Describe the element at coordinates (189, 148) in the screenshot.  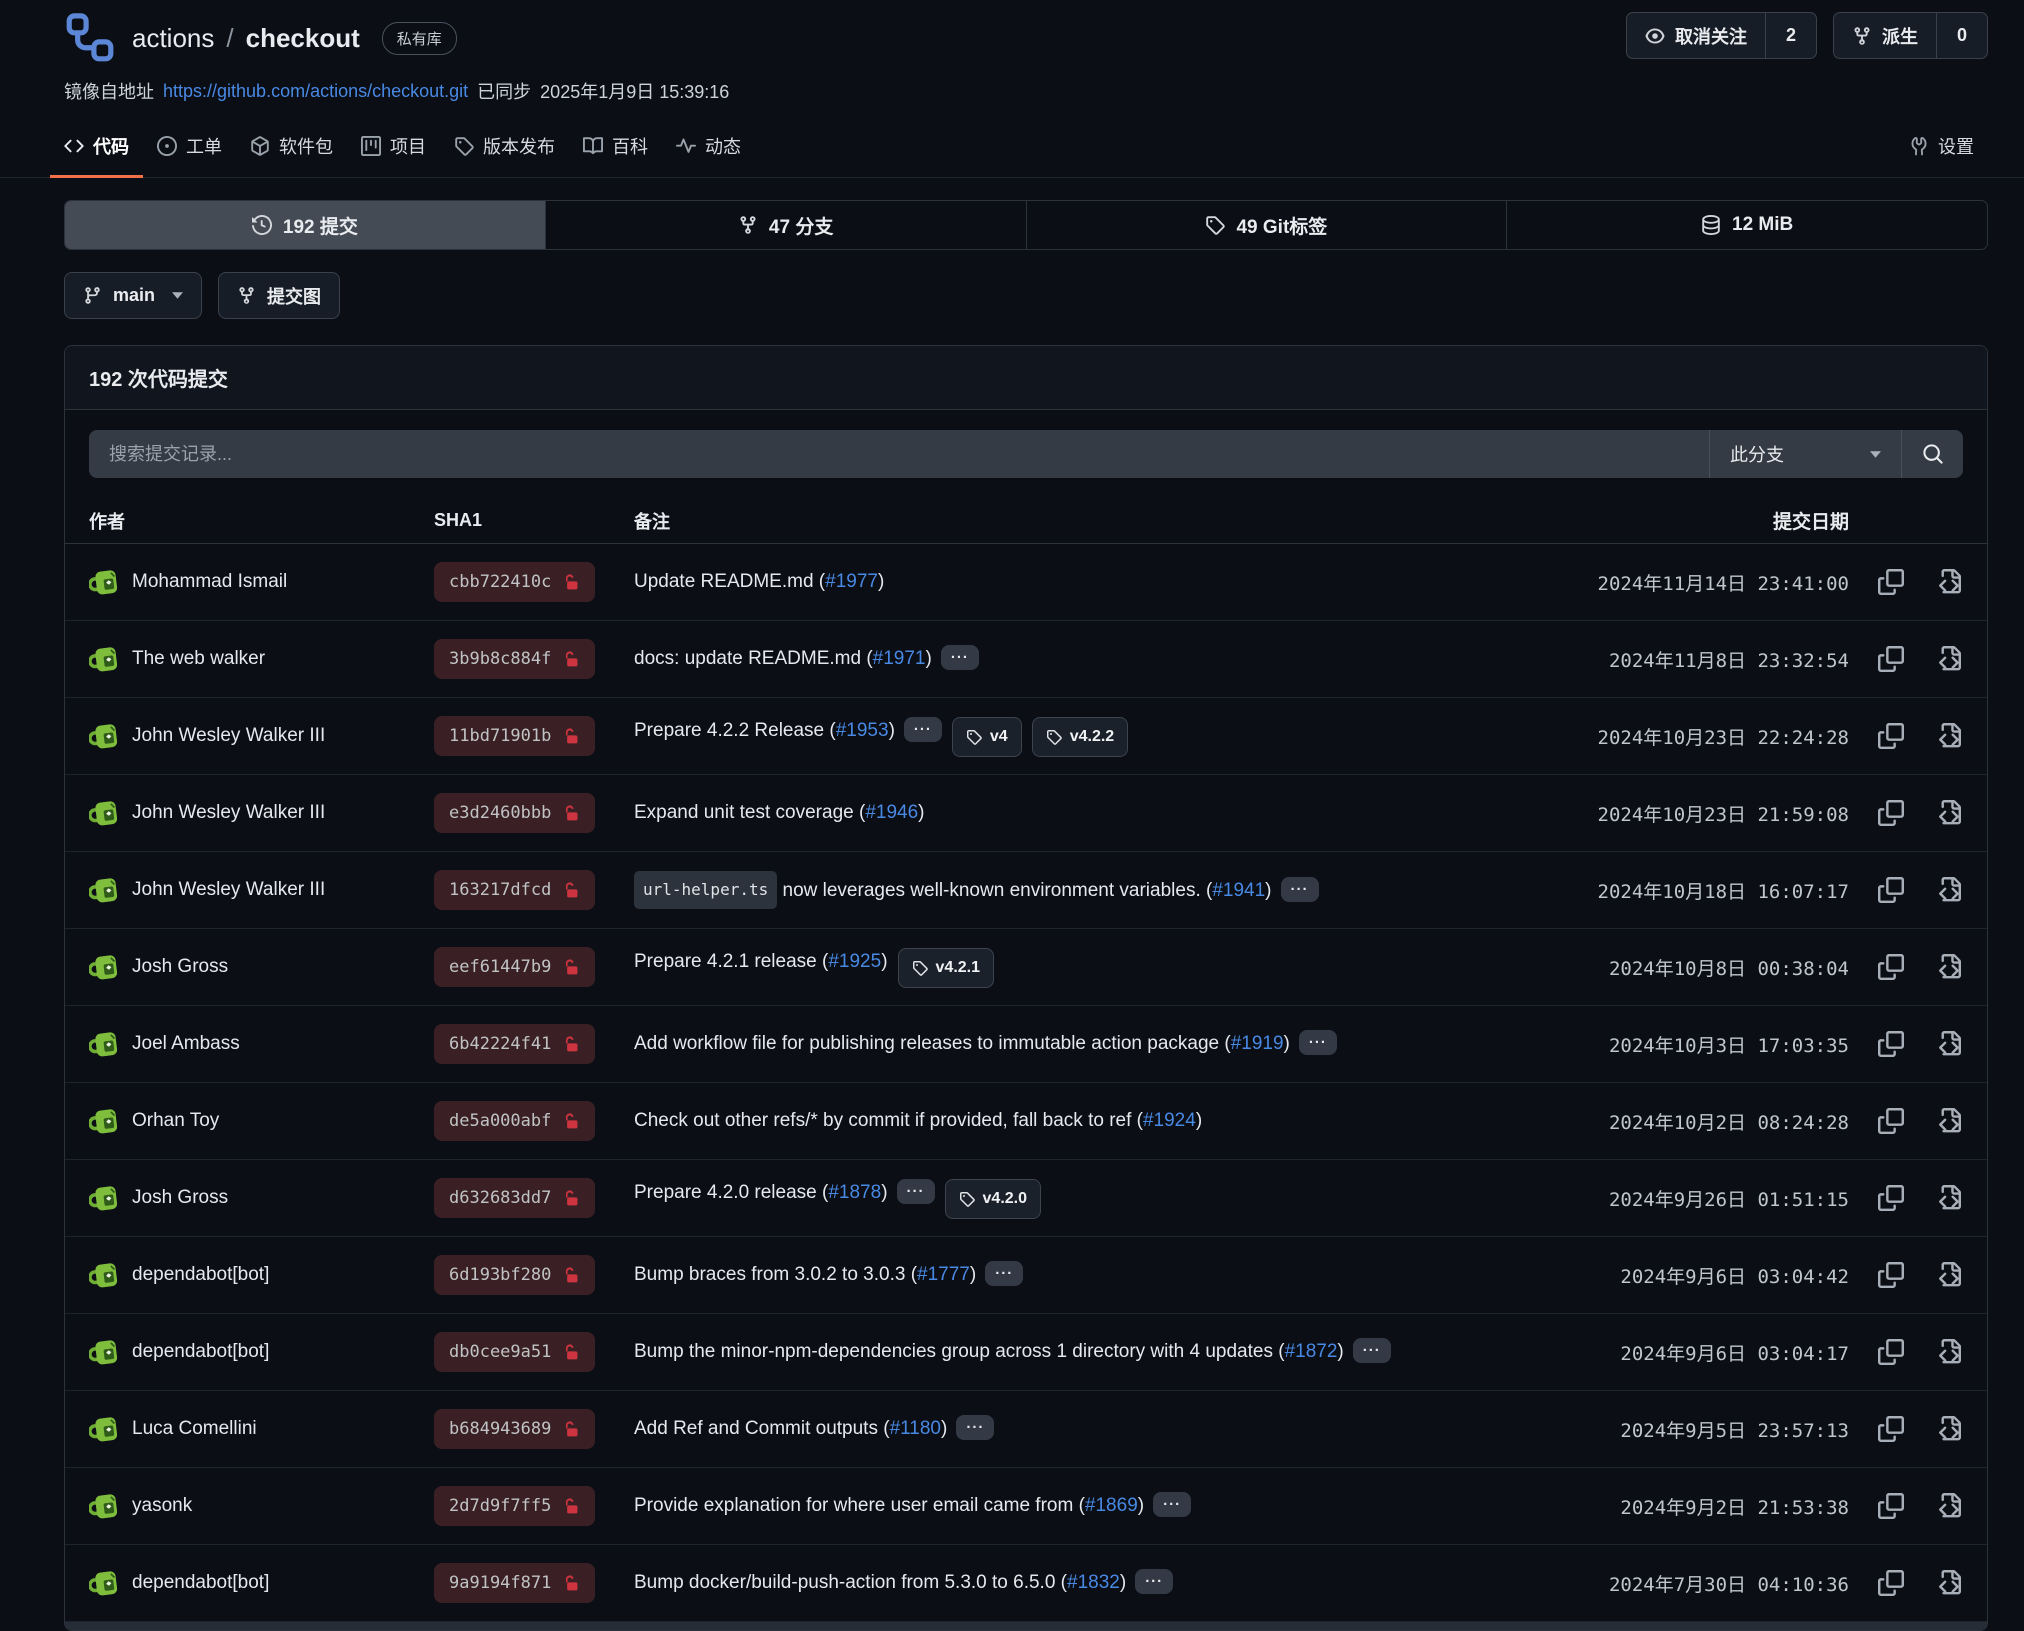
I see `tab-issues: 工单` at that location.